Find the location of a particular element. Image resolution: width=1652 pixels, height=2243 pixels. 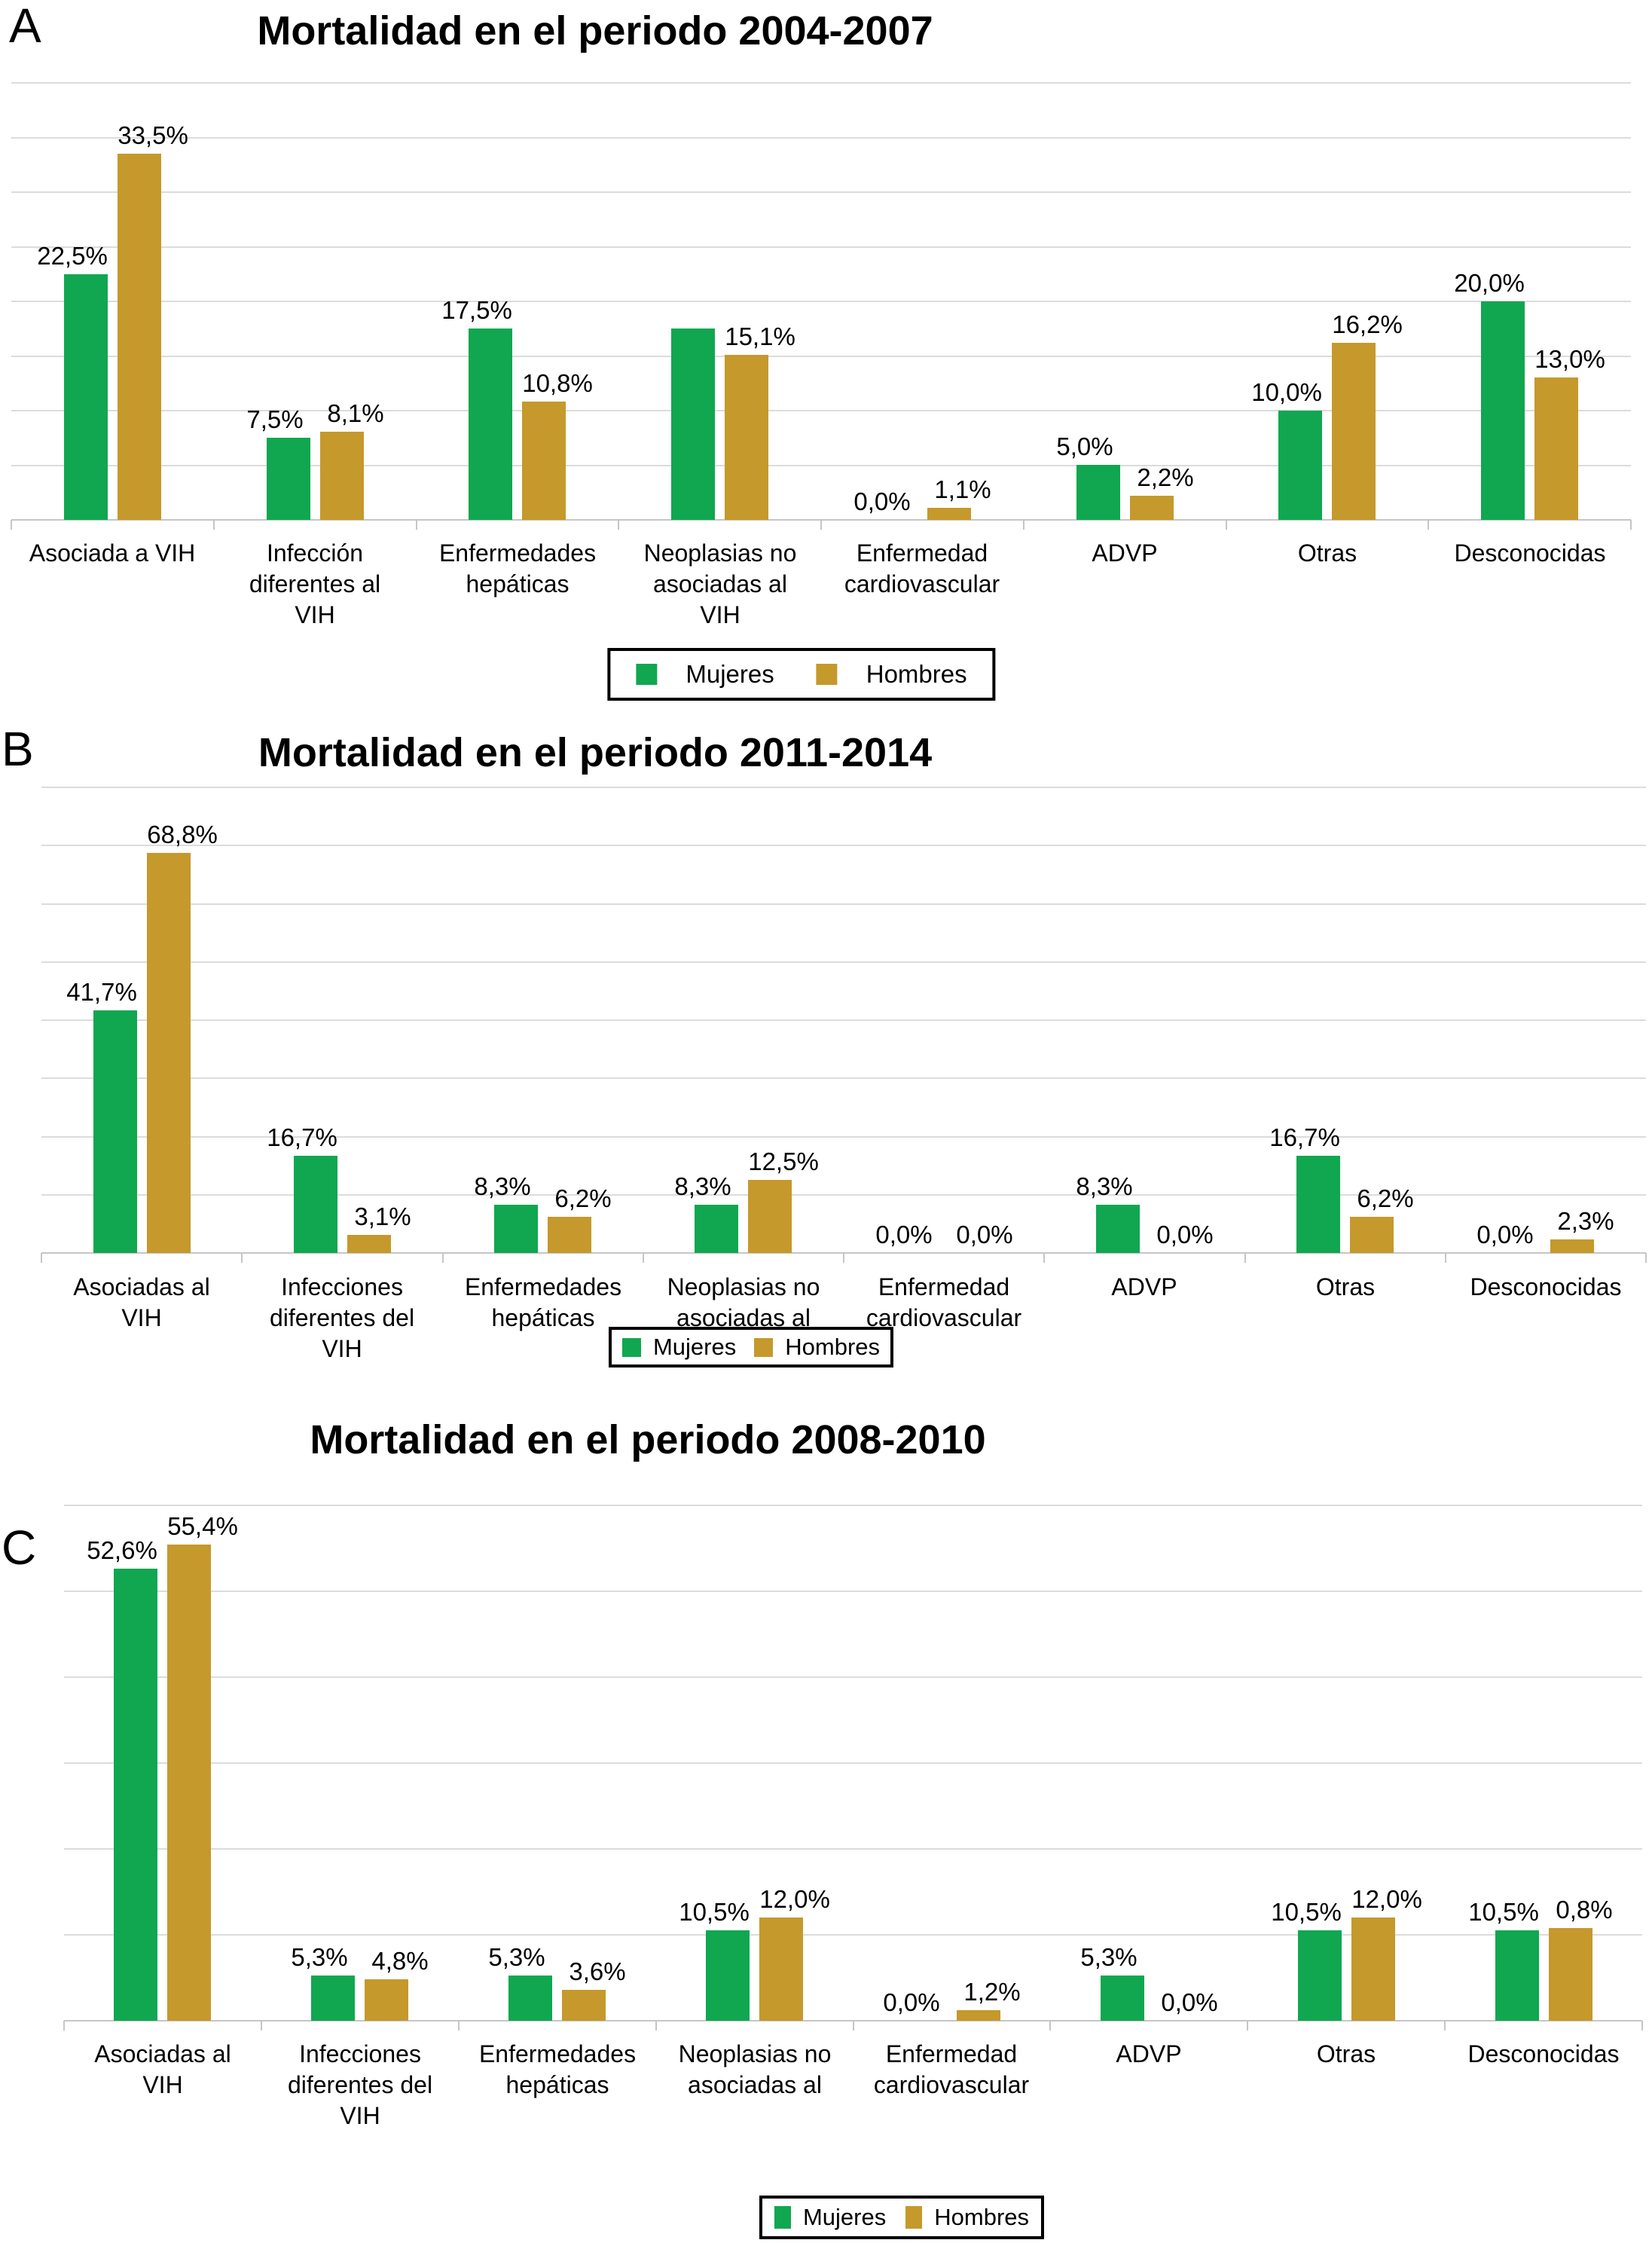

bar-value-label: 10,0% is located at coordinates (1286, 392).